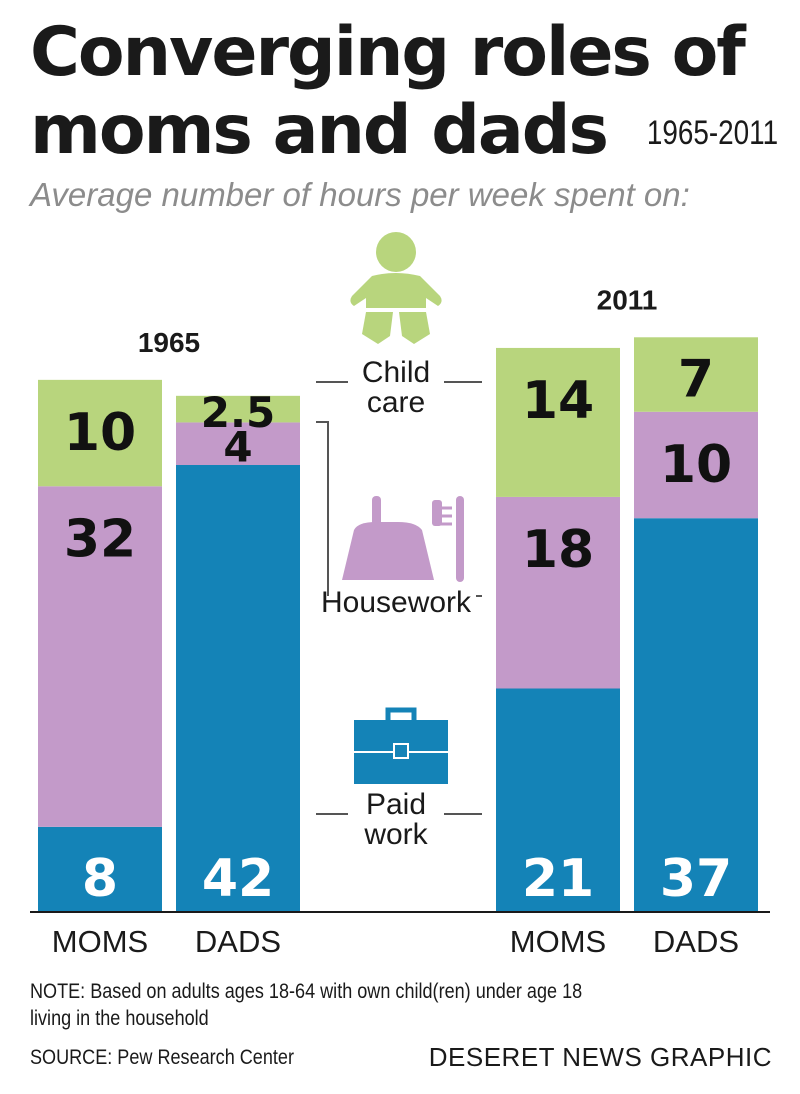 The image size is (800, 1094). I want to click on connector-line, so click(322, 508).